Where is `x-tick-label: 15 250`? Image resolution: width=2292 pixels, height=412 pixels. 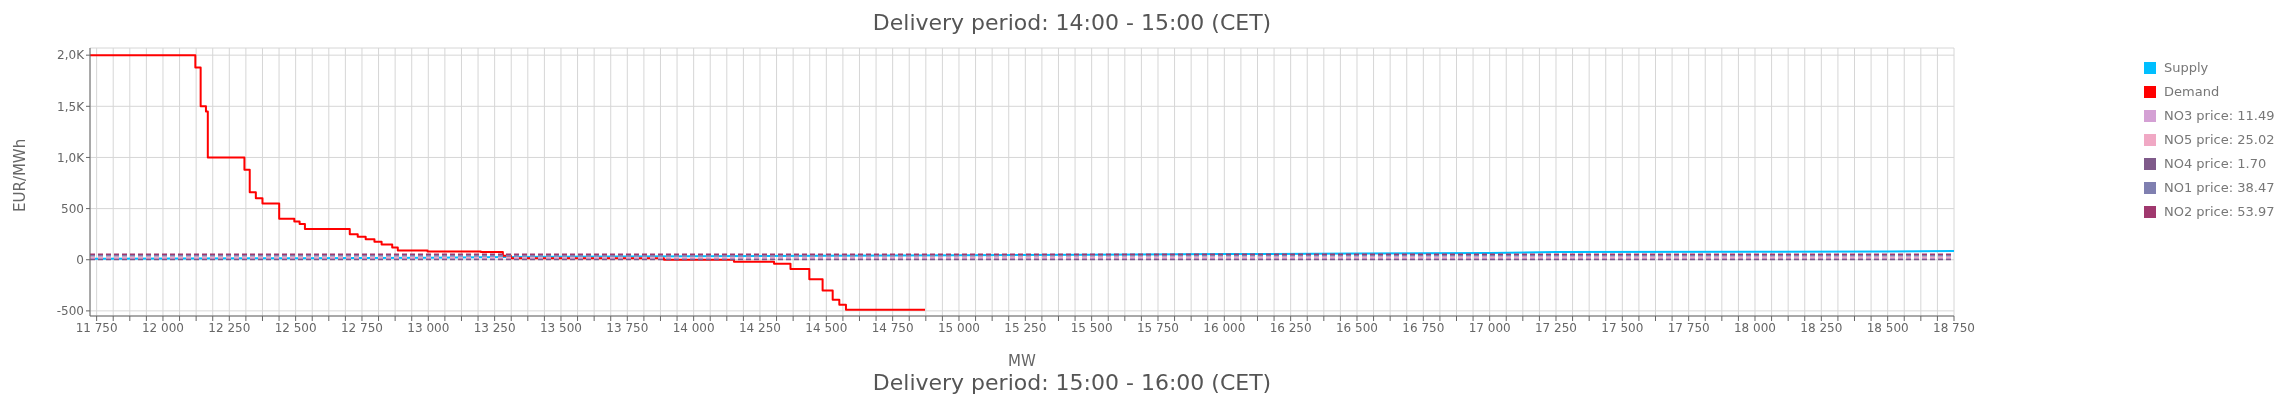
x-tick-label: 15 250 is located at coordinates (1025, 327).